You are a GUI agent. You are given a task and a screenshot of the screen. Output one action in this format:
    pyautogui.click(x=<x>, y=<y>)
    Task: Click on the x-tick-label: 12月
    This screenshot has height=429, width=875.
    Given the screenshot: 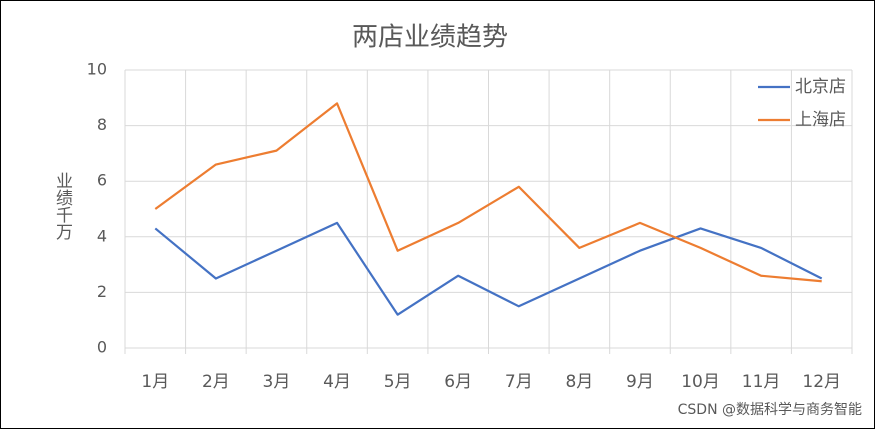 What is the action you would take?
    pyautogui.click(x=821, y=382)
    